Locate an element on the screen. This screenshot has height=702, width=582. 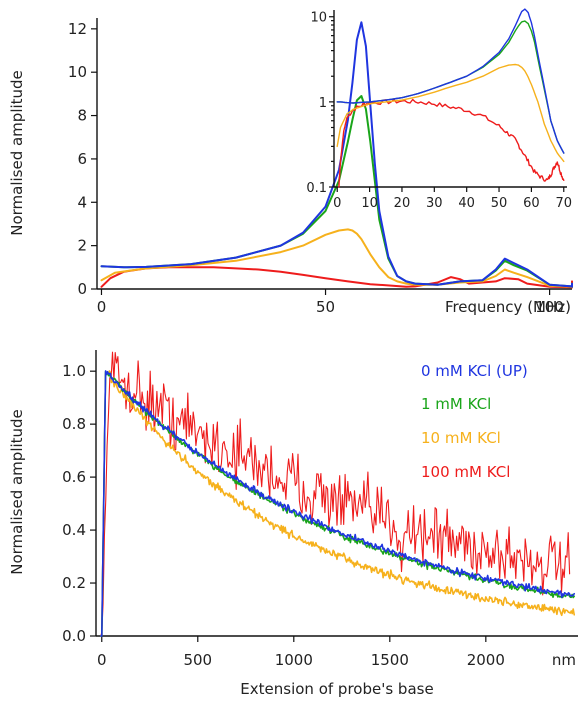
inset-y-tick-label: 1 is located at coordinates (323, 103).